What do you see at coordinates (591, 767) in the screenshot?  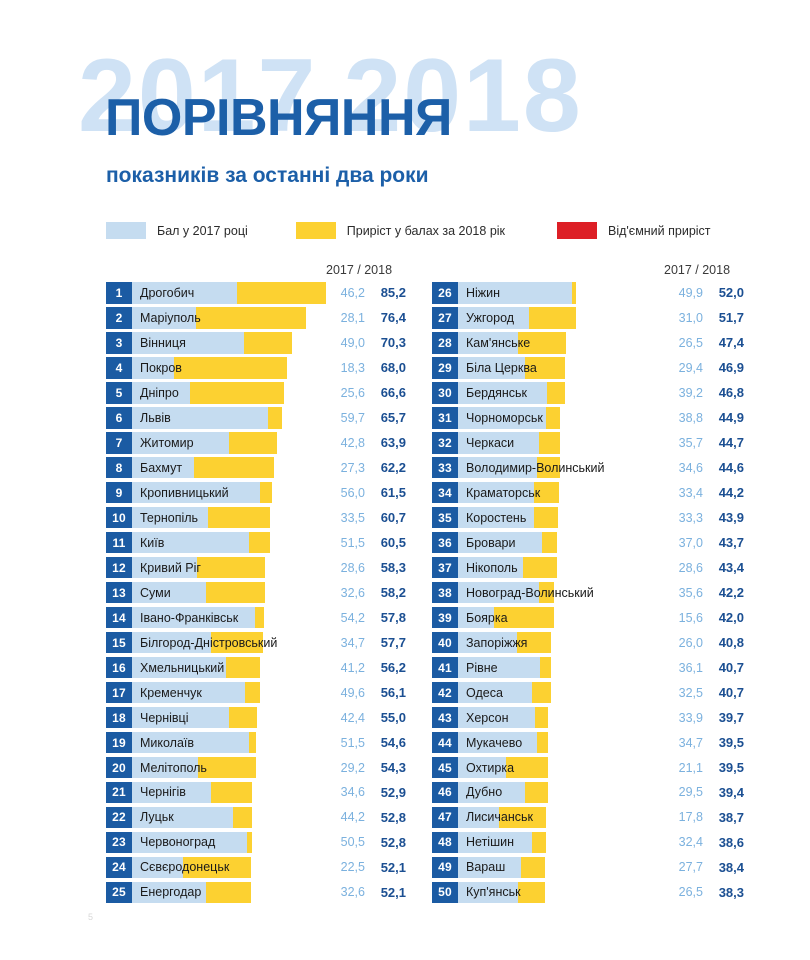 I see `table-row: 45 Охтирка 21,1 39,5` at bounding box center [591, 767].